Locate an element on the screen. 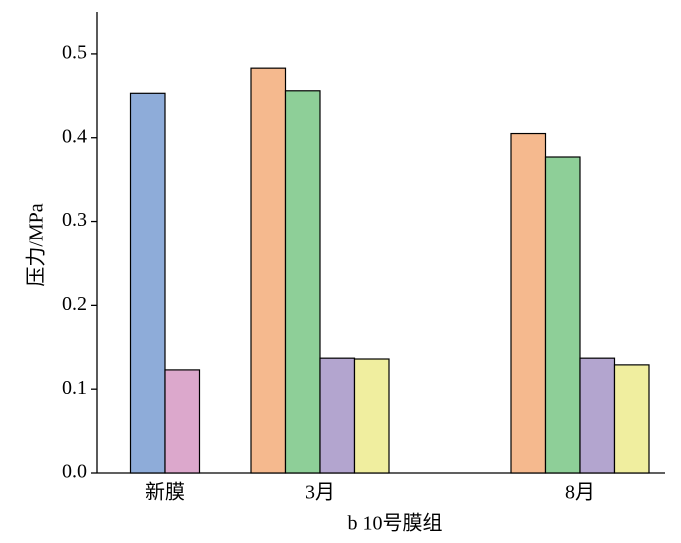  y-tick-label: 0.0 is located at coordinates (74, 472).